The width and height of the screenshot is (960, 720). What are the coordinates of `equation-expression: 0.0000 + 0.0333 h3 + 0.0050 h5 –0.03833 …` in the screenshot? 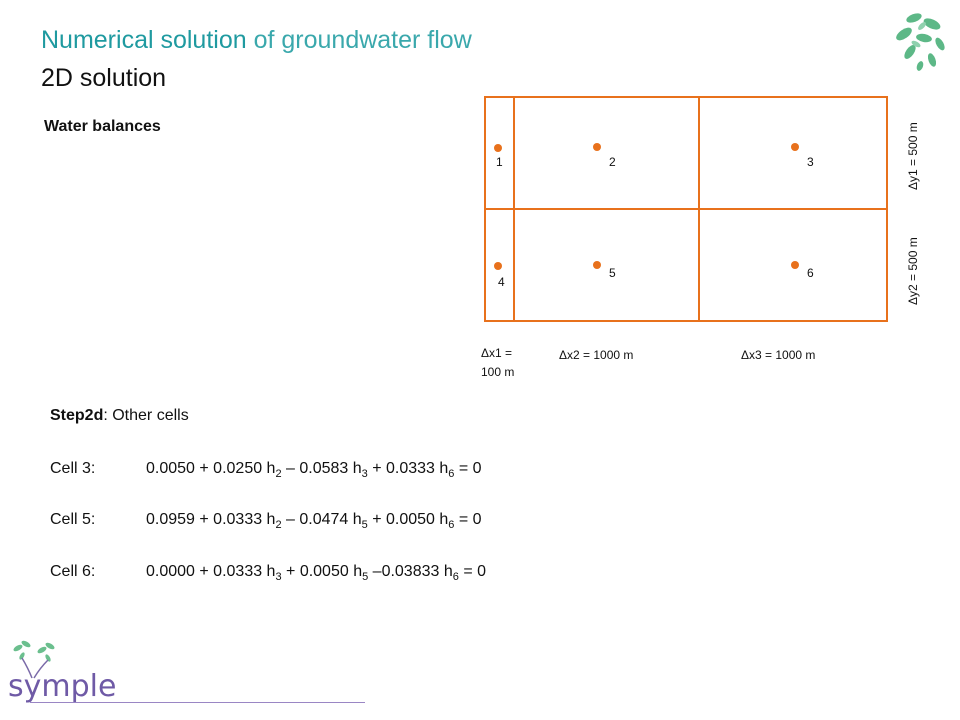 It's located at (316, 573).